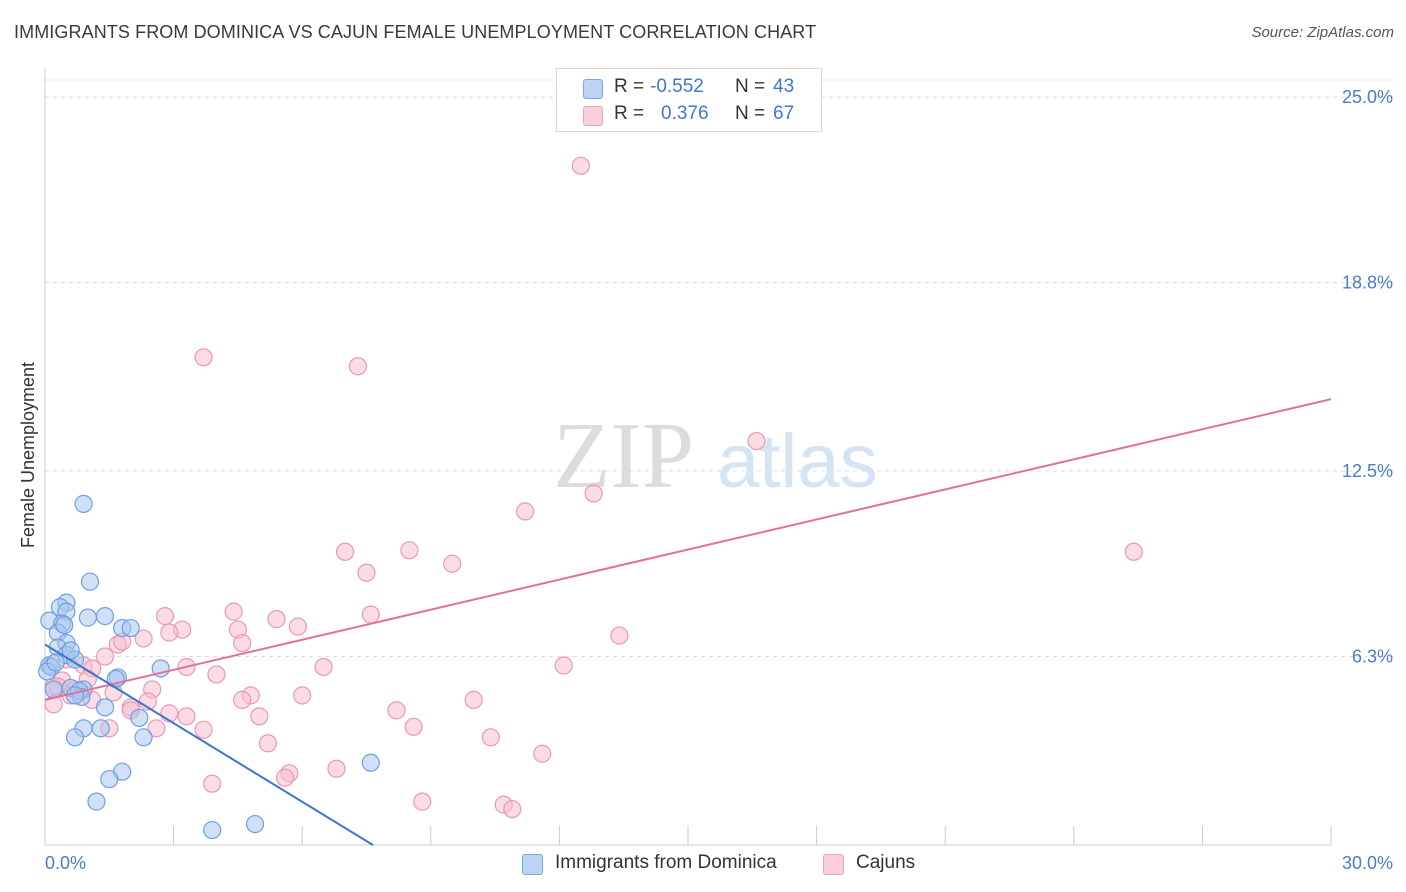 The width and height of the screenshot is (1406, 892). What do you see at coordinates (797, 461) in the screenshot?
I see `watermark-atlas: atlas` at bounding box center [797, 461].